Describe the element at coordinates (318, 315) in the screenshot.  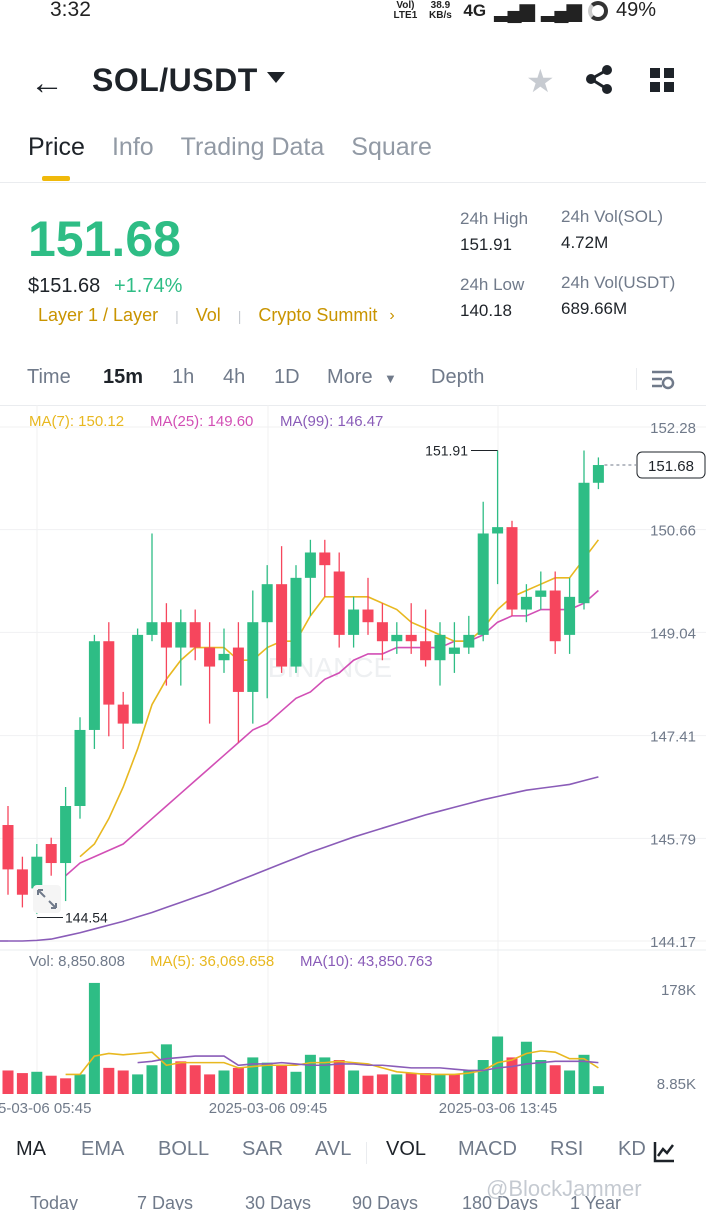
I see `tag-crypto-summit: Crypto Summit` at that location.